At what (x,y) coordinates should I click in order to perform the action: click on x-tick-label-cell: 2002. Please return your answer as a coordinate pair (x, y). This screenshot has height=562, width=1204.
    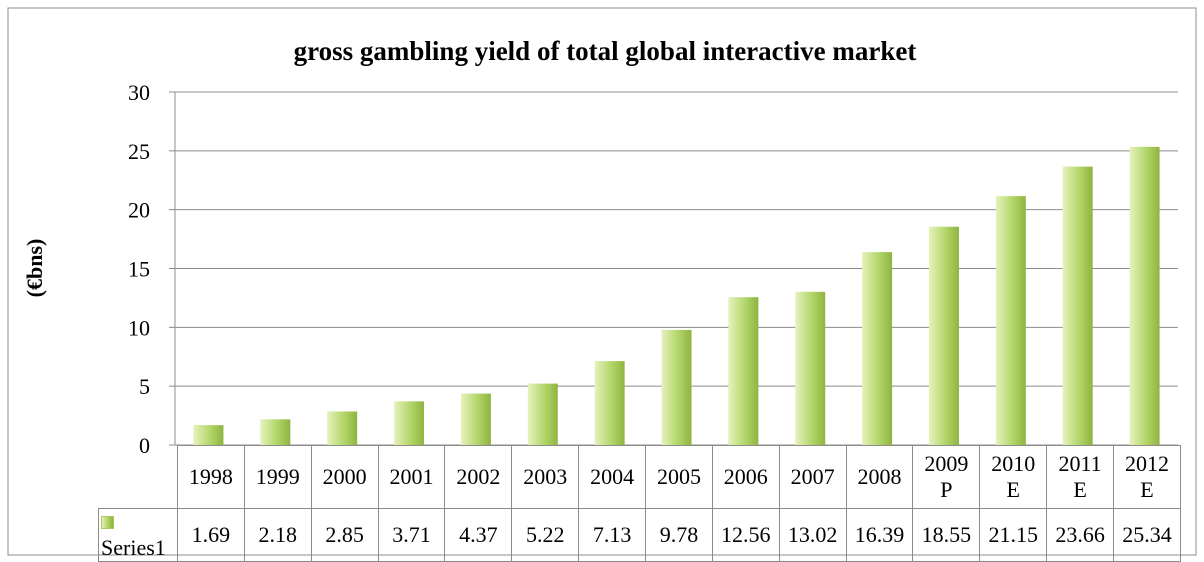
    Looking at the image, I should click on (478, 477).